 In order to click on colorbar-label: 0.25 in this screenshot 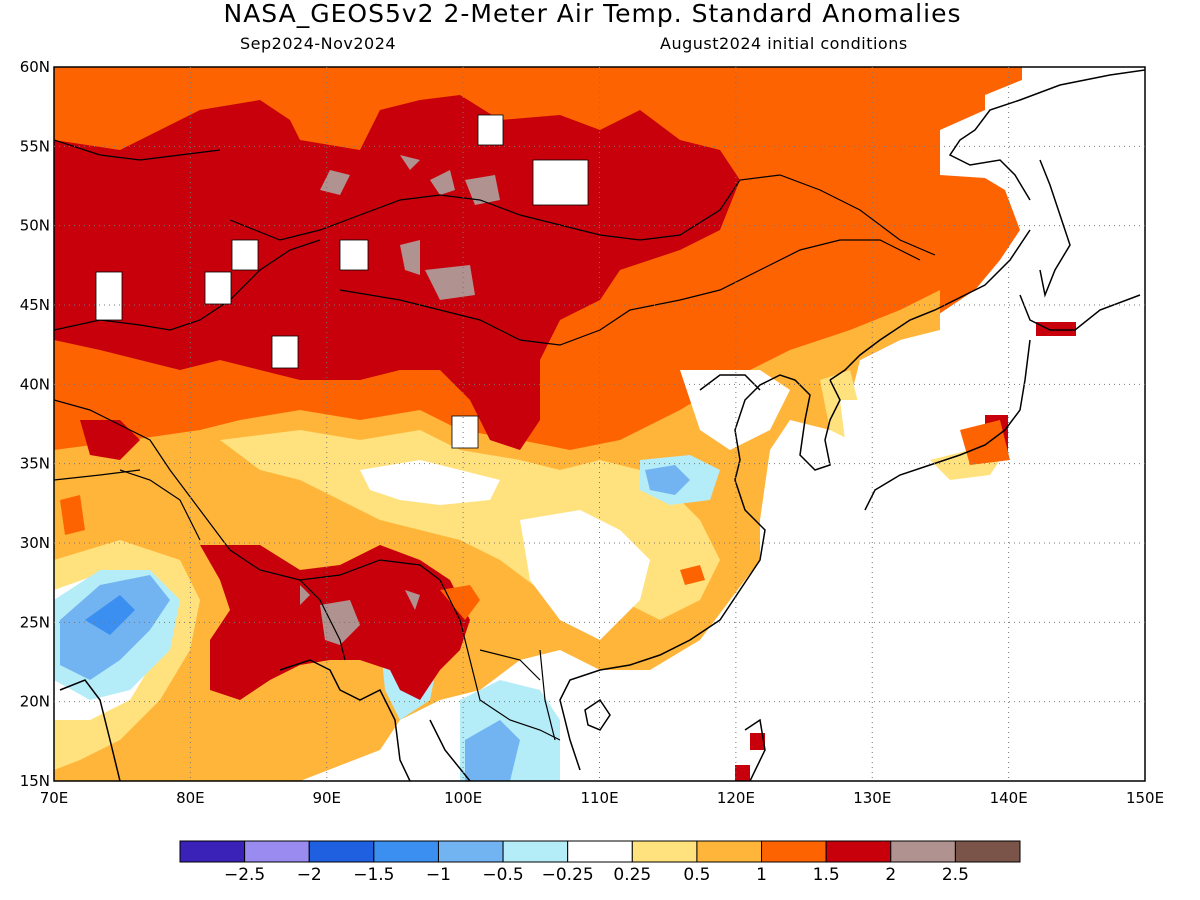, I will do `click(632, 875)`.